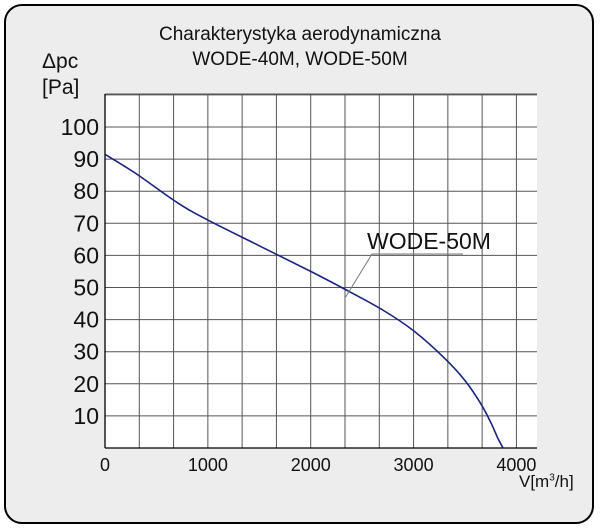  I want to click on y-tick-label-40: 40, so click(86, 320).